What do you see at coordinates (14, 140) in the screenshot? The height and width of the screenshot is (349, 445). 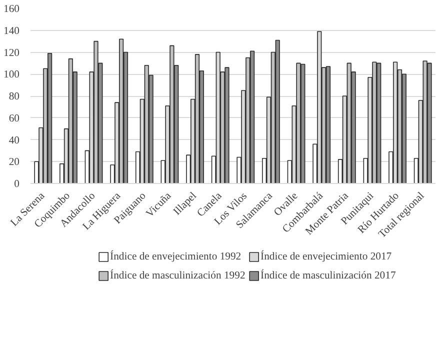 I see `y-tick-label: 40` at bounding box center [14, 140].